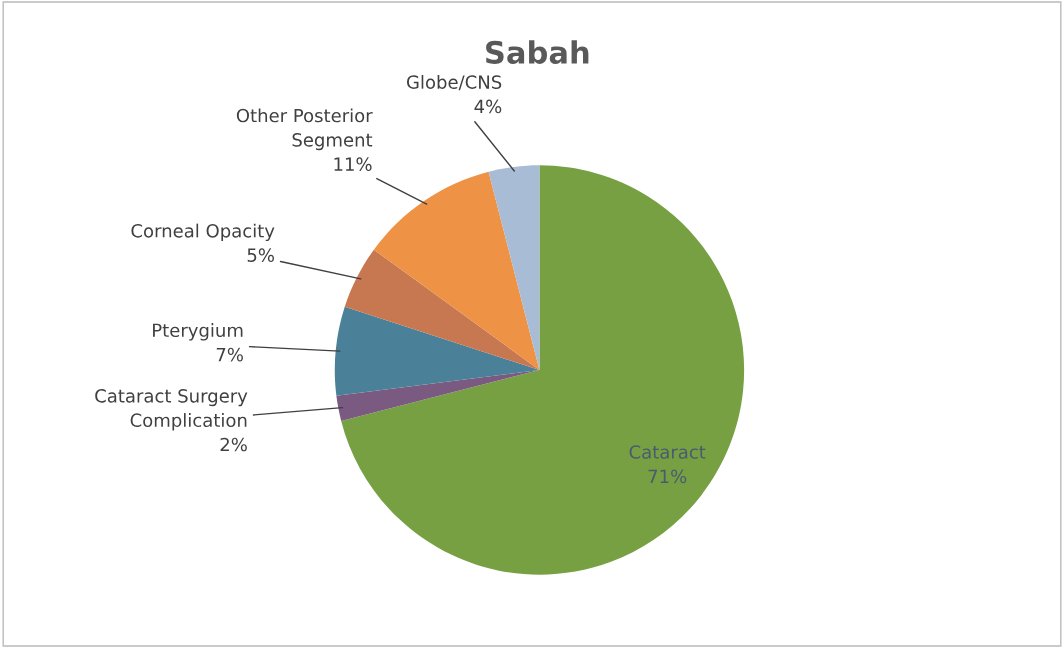  What do you see at coordinates (537, 52) in the screenshot?
I see `chart-title: Sabah` at bounding box center [537, 52].